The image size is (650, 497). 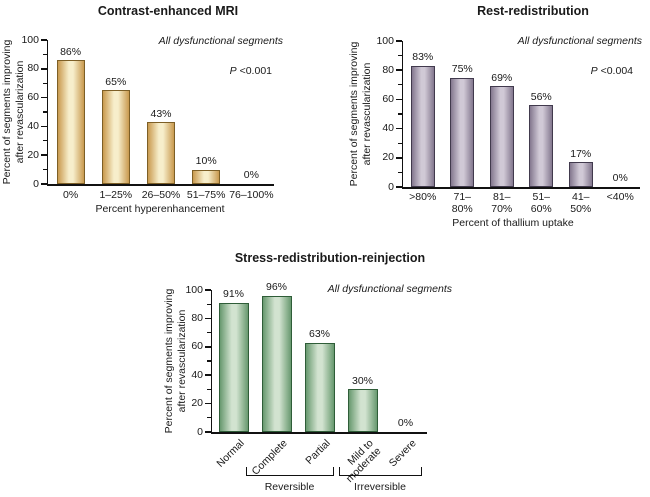 I want to click on p-value: P <0.001, so click(x=207, y=71).